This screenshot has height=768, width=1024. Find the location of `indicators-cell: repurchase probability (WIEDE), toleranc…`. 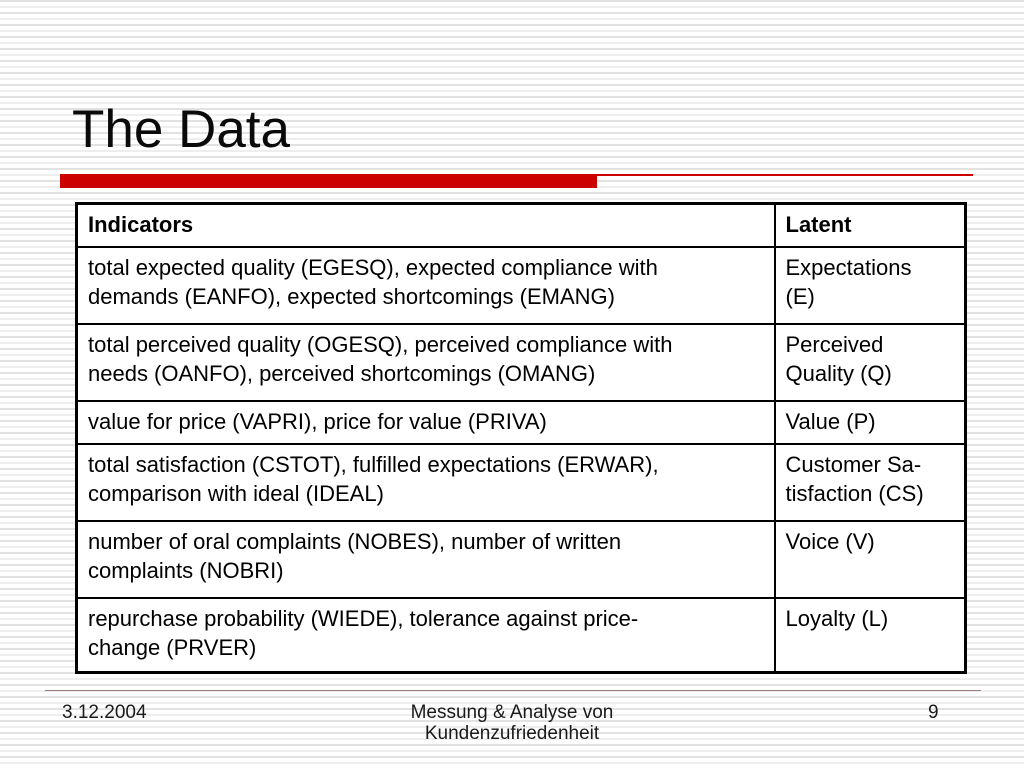

indicators-cell: repurchase probability (WIEDE), toleranc… is located at coordinates (425, 635).